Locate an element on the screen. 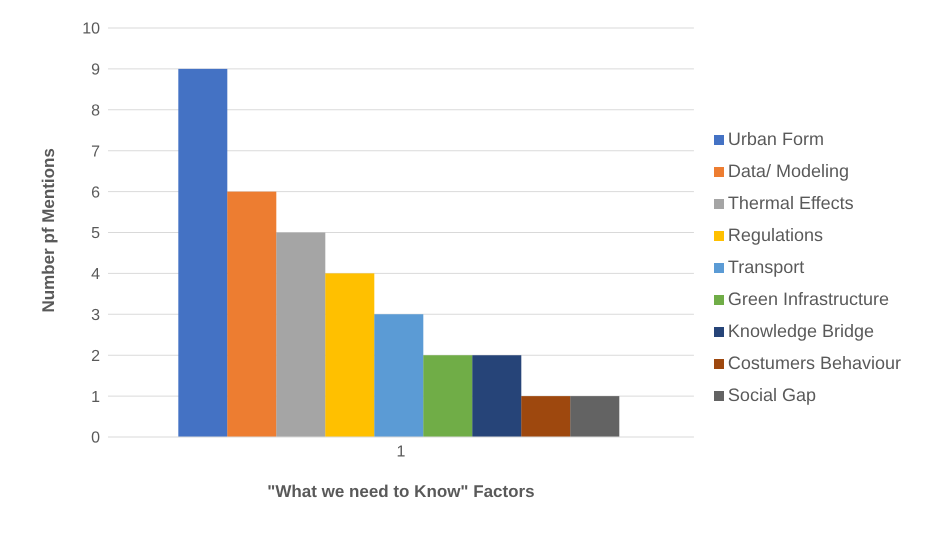  y-tick-label: 9 is located at coordinates (95, 70).